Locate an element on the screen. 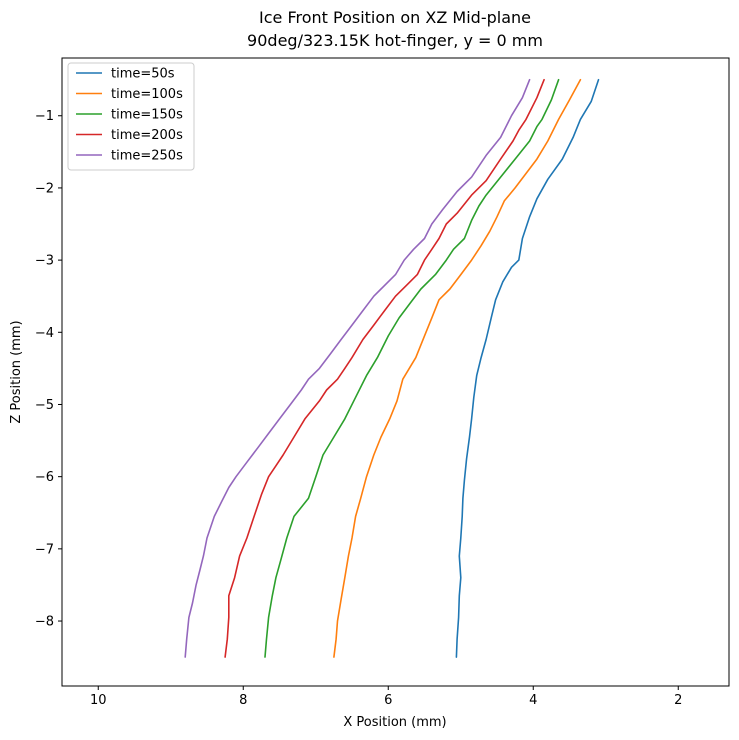 This screenshot has height=740, width=739. y-tick-label: −7 is located at coordinates (44, 549).